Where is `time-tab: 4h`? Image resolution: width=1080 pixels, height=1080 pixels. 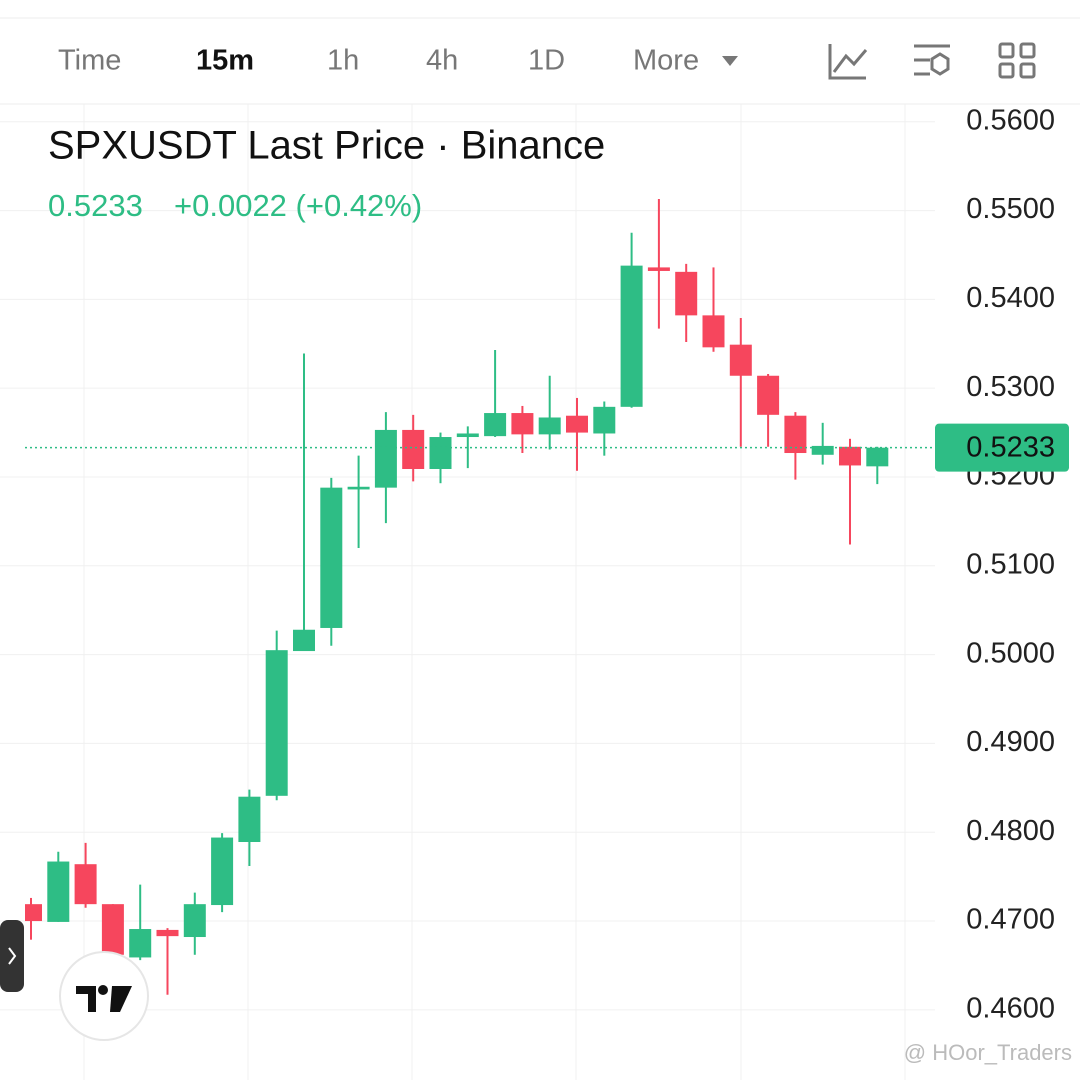 time-tab: 4h is located at coordinates (442, 61).